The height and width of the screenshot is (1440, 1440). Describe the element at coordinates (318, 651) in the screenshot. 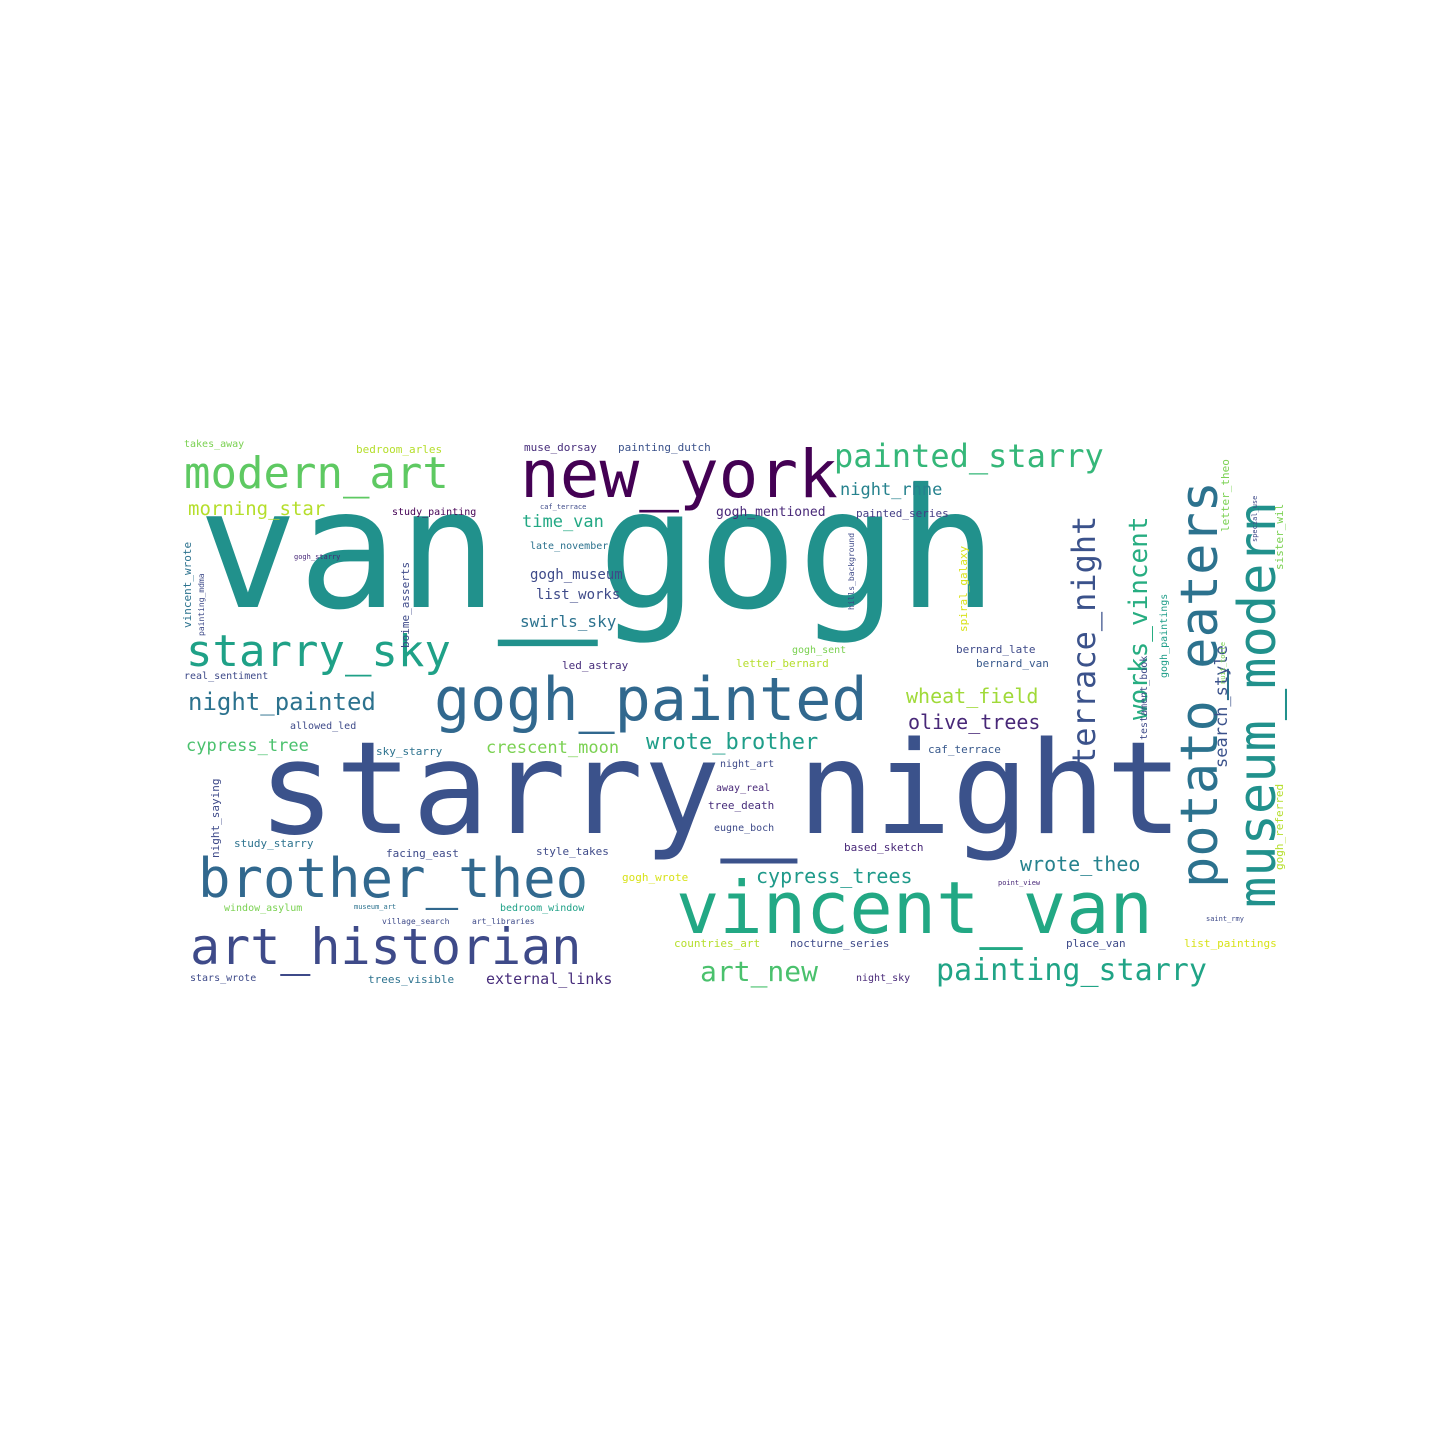

I see `word-starry-sky: starry_sky` at that location.